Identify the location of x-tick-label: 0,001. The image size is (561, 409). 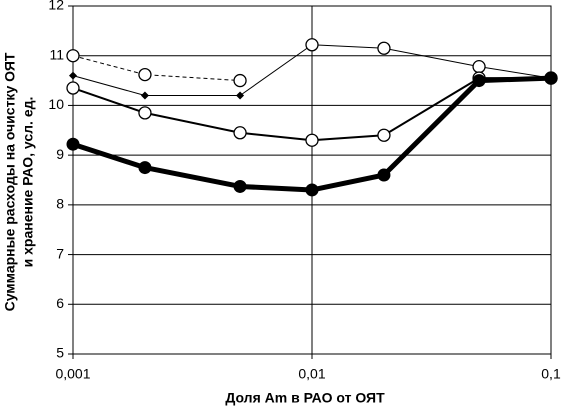
(72, 374).